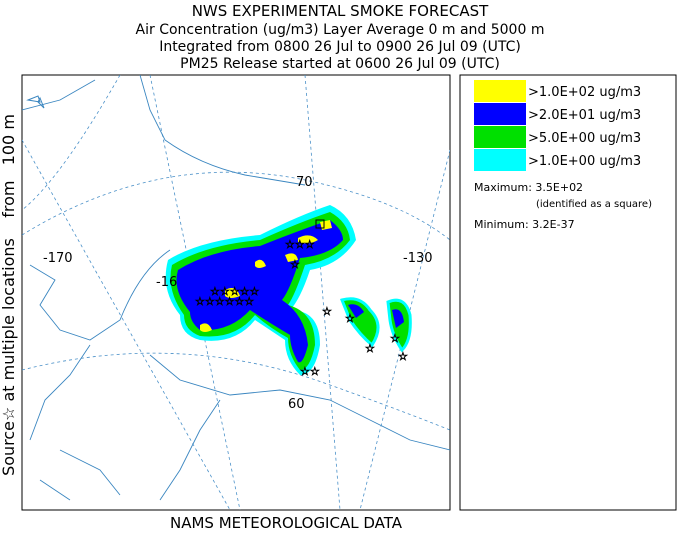  I want to click on map-label: -170, so click(58, 258).